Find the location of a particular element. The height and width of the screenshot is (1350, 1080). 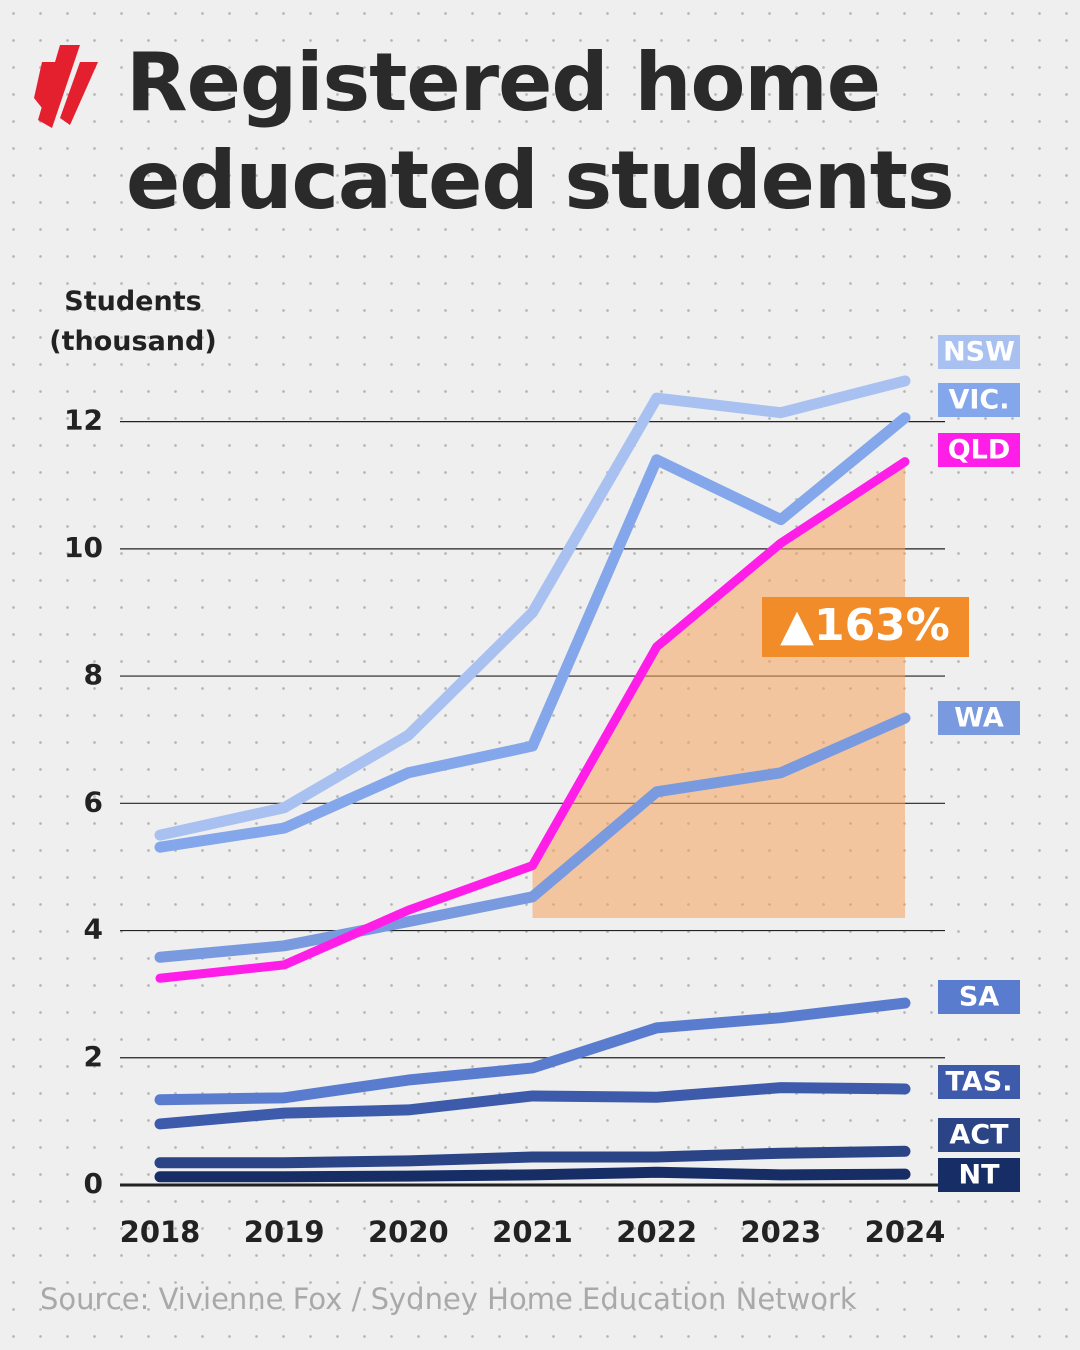

legend-label: TAS. is located at coordinates (979, 1082).